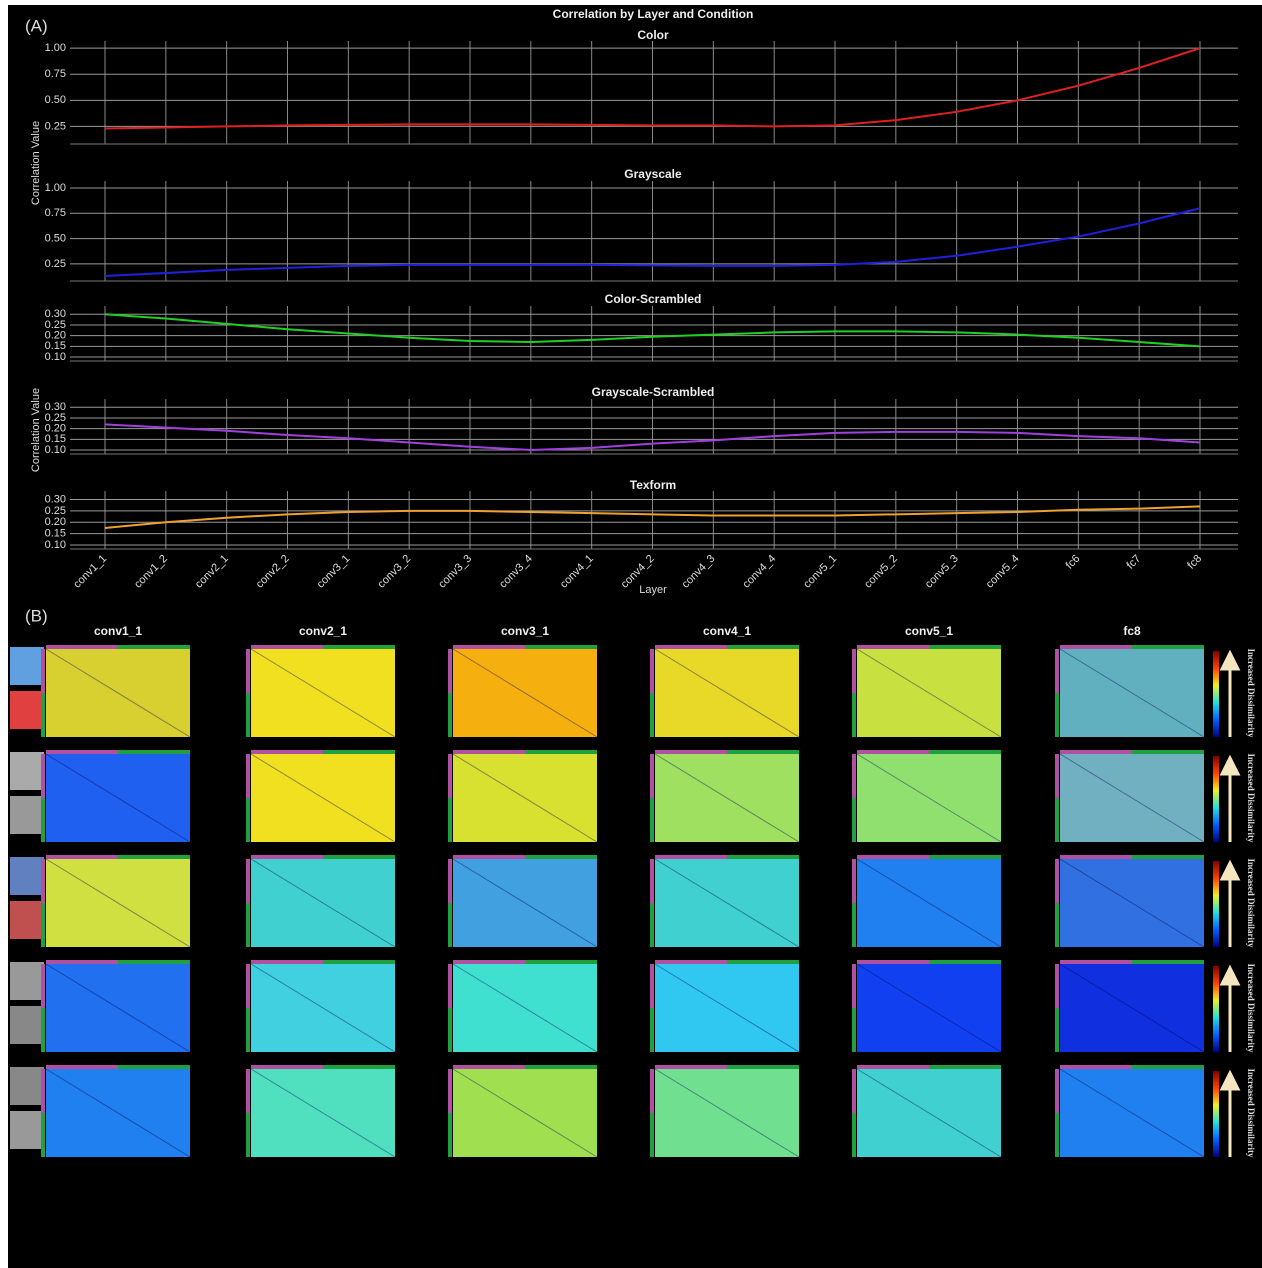 The height and width of the screenshot is (1268, 1262). Describe the element at coordinates (653, 14) in the screenshot. I see `figure-title: Correlation by Layer and Condition` at that location.